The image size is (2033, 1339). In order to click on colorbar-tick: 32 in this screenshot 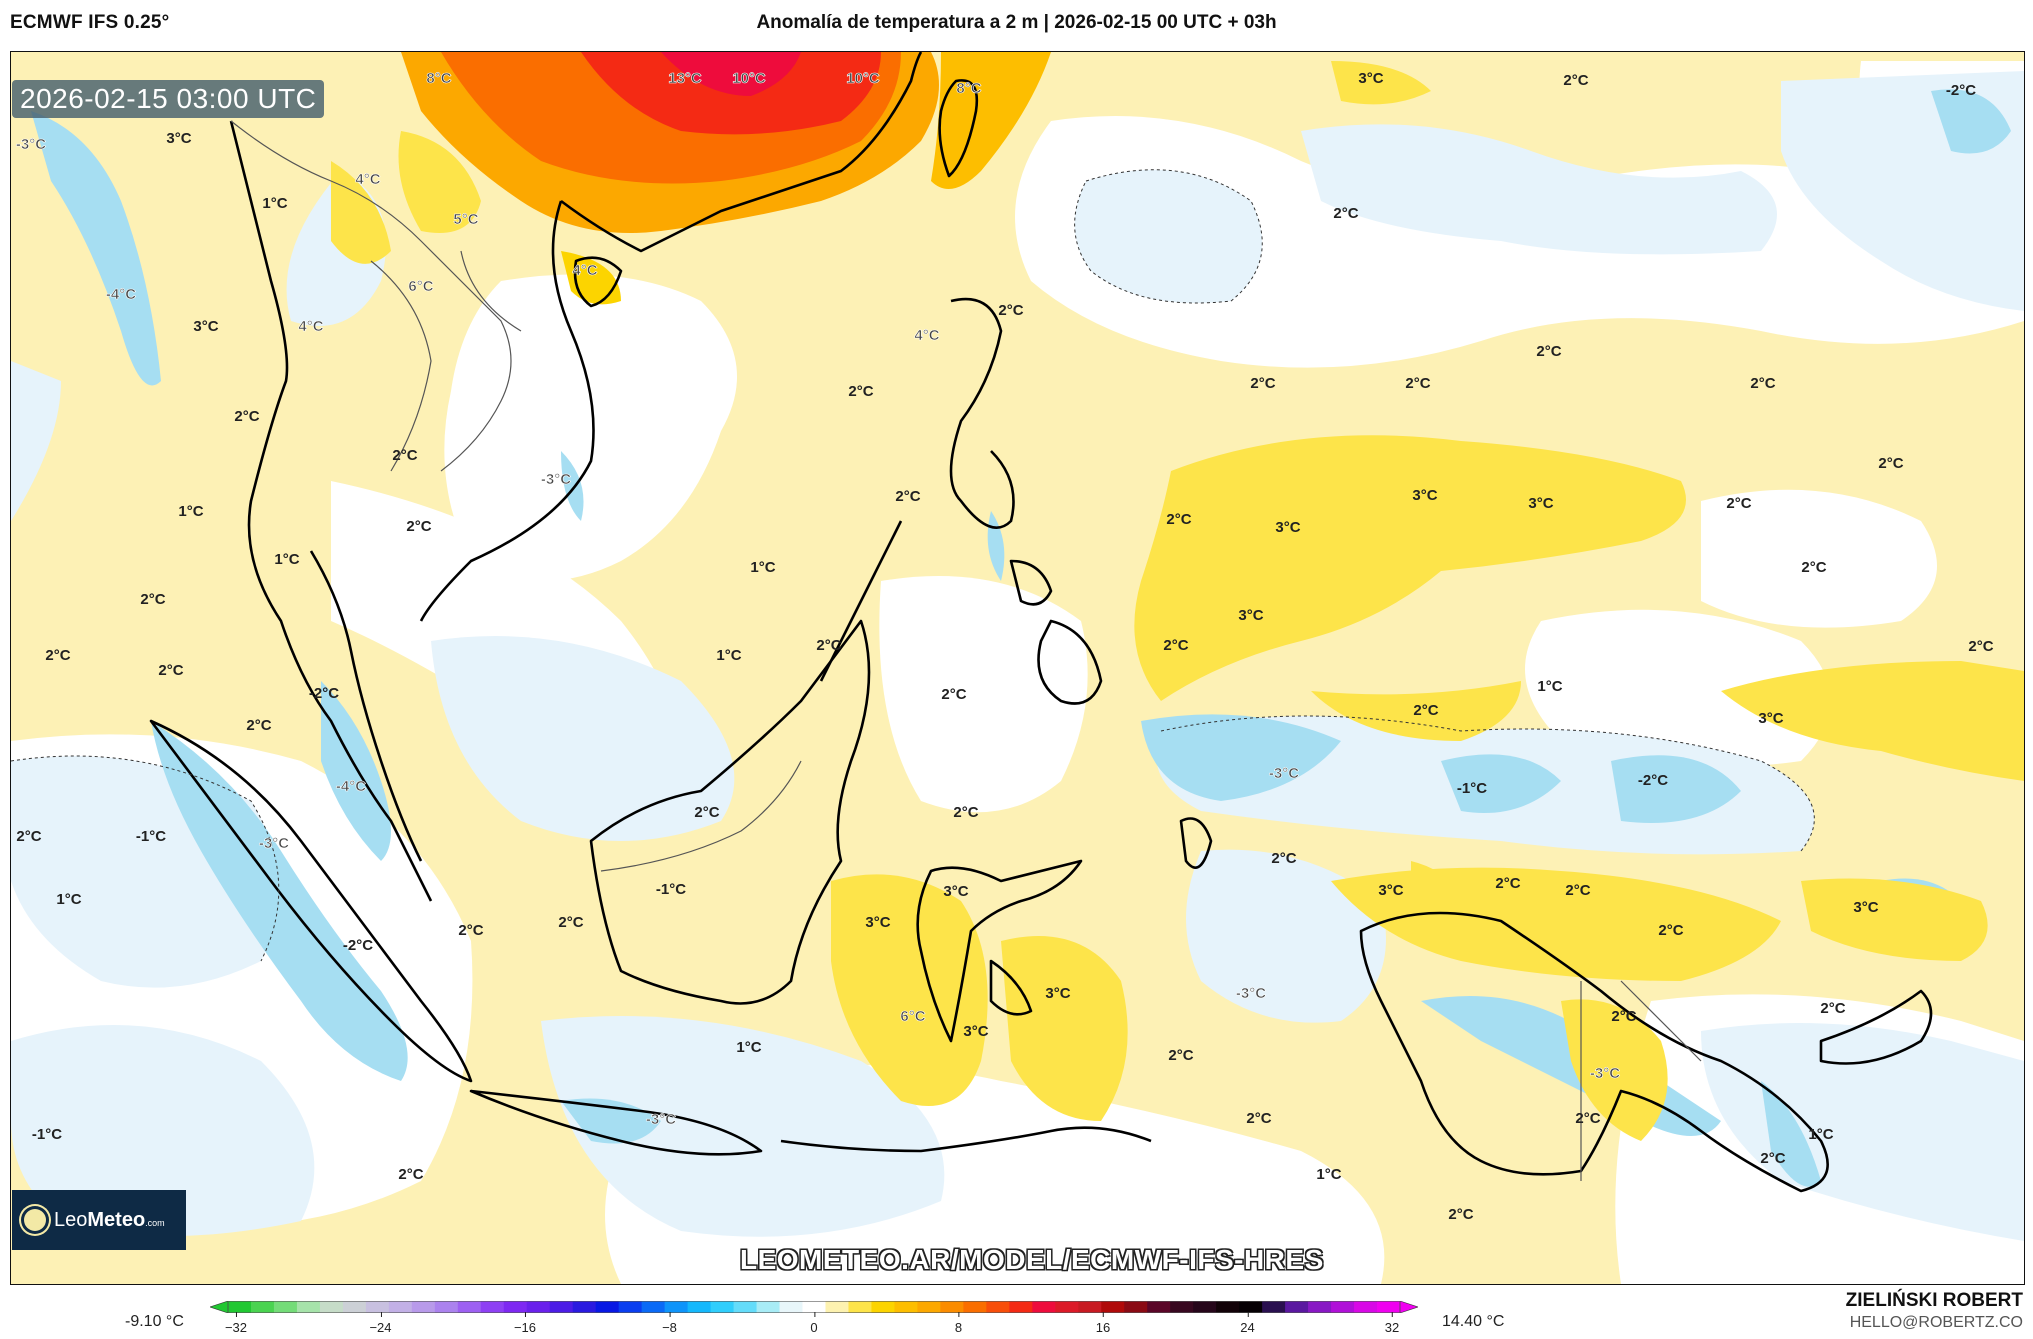, I will do `click(1392, 1323)`.